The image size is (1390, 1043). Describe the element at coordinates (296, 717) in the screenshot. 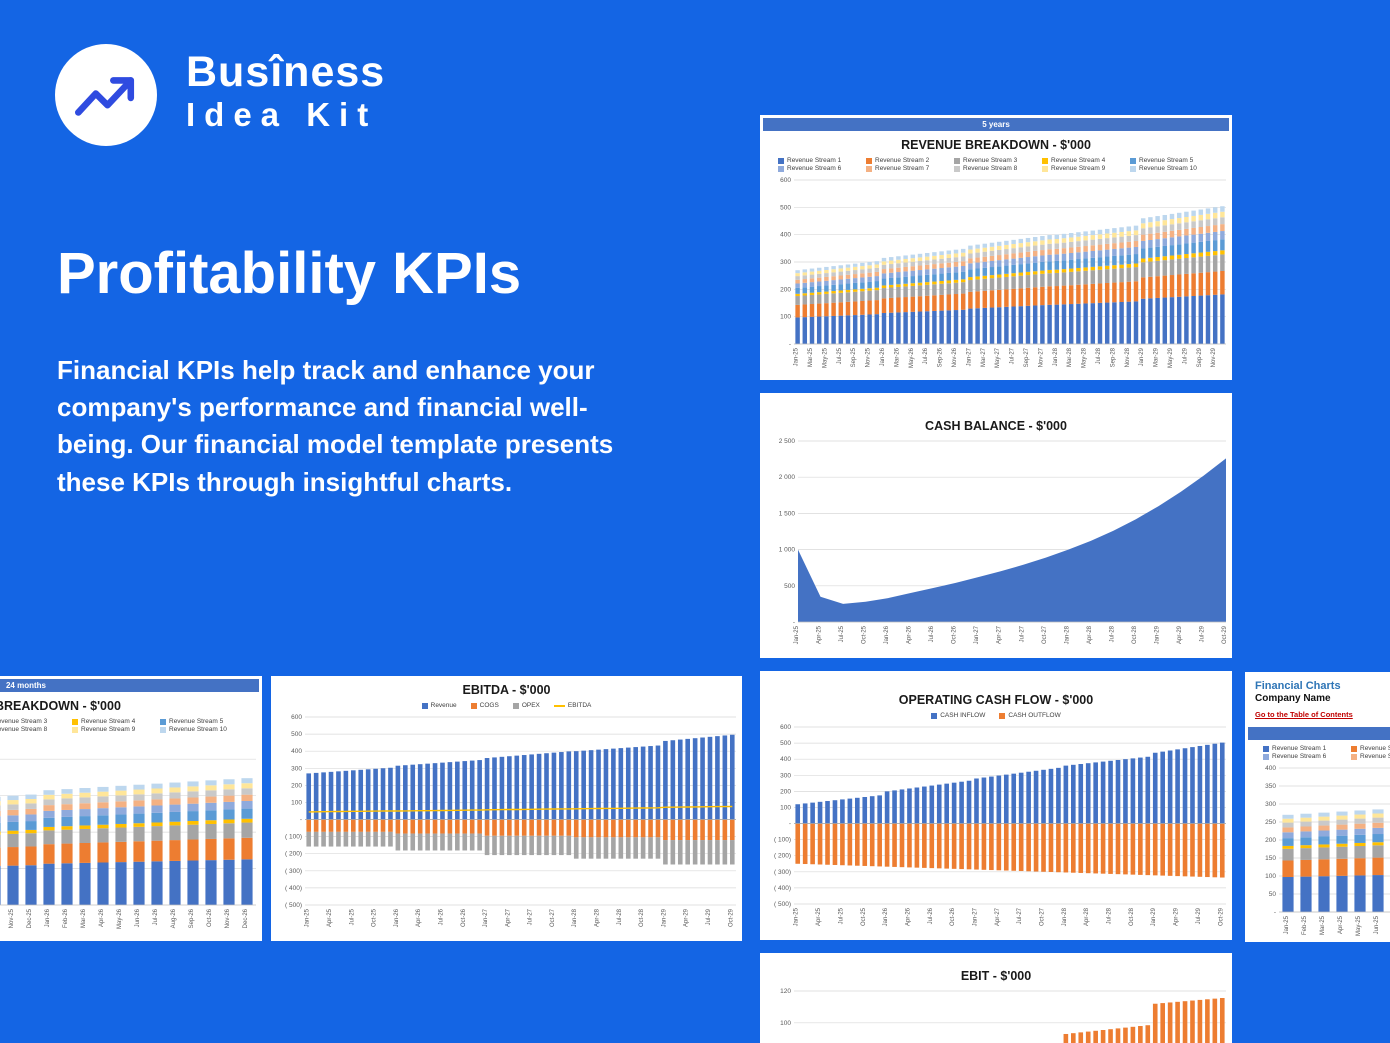

I see `svg-text: 600` at that location.